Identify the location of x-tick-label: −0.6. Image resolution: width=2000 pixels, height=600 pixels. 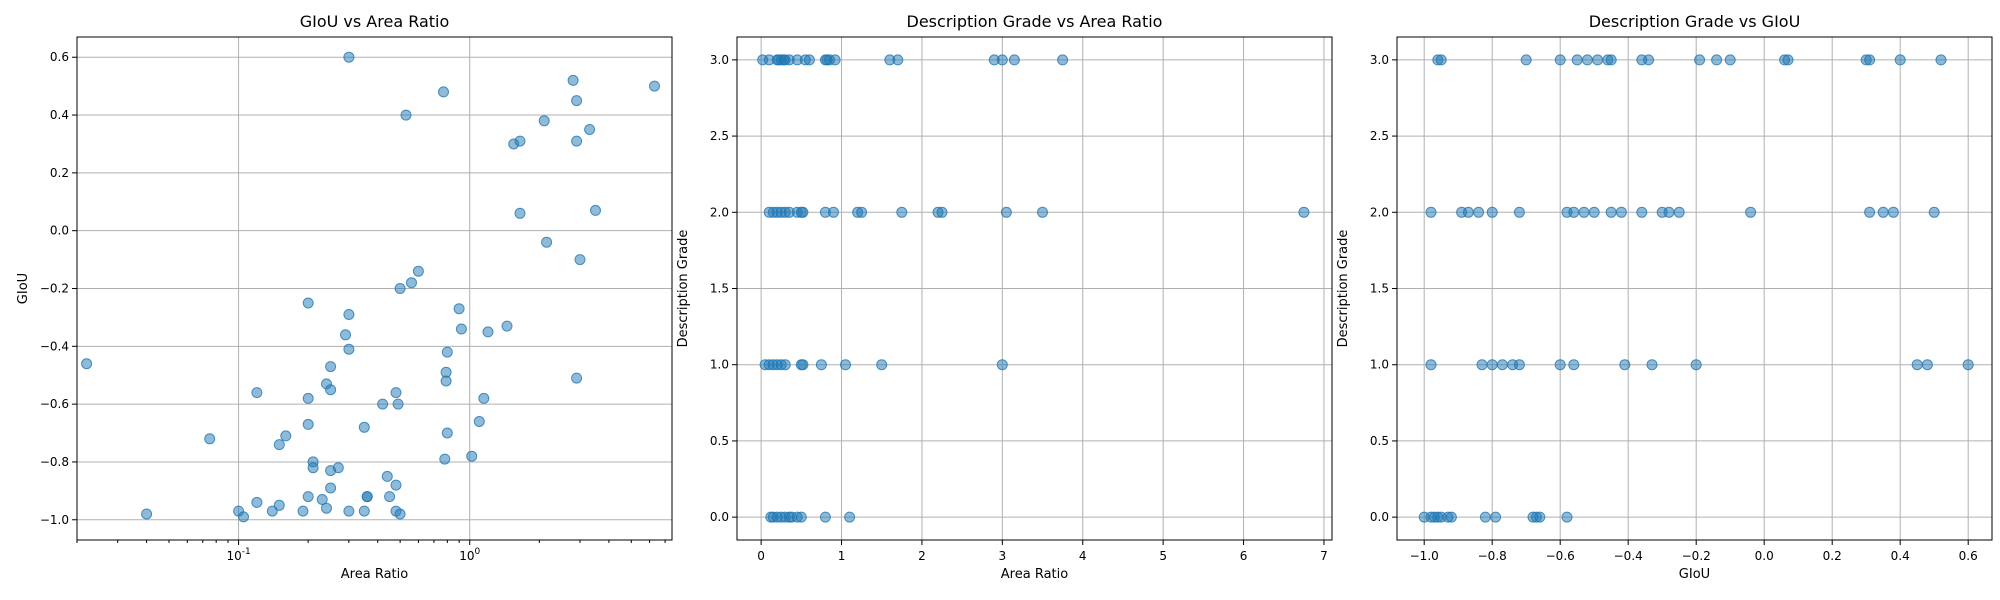
(1560, 556).